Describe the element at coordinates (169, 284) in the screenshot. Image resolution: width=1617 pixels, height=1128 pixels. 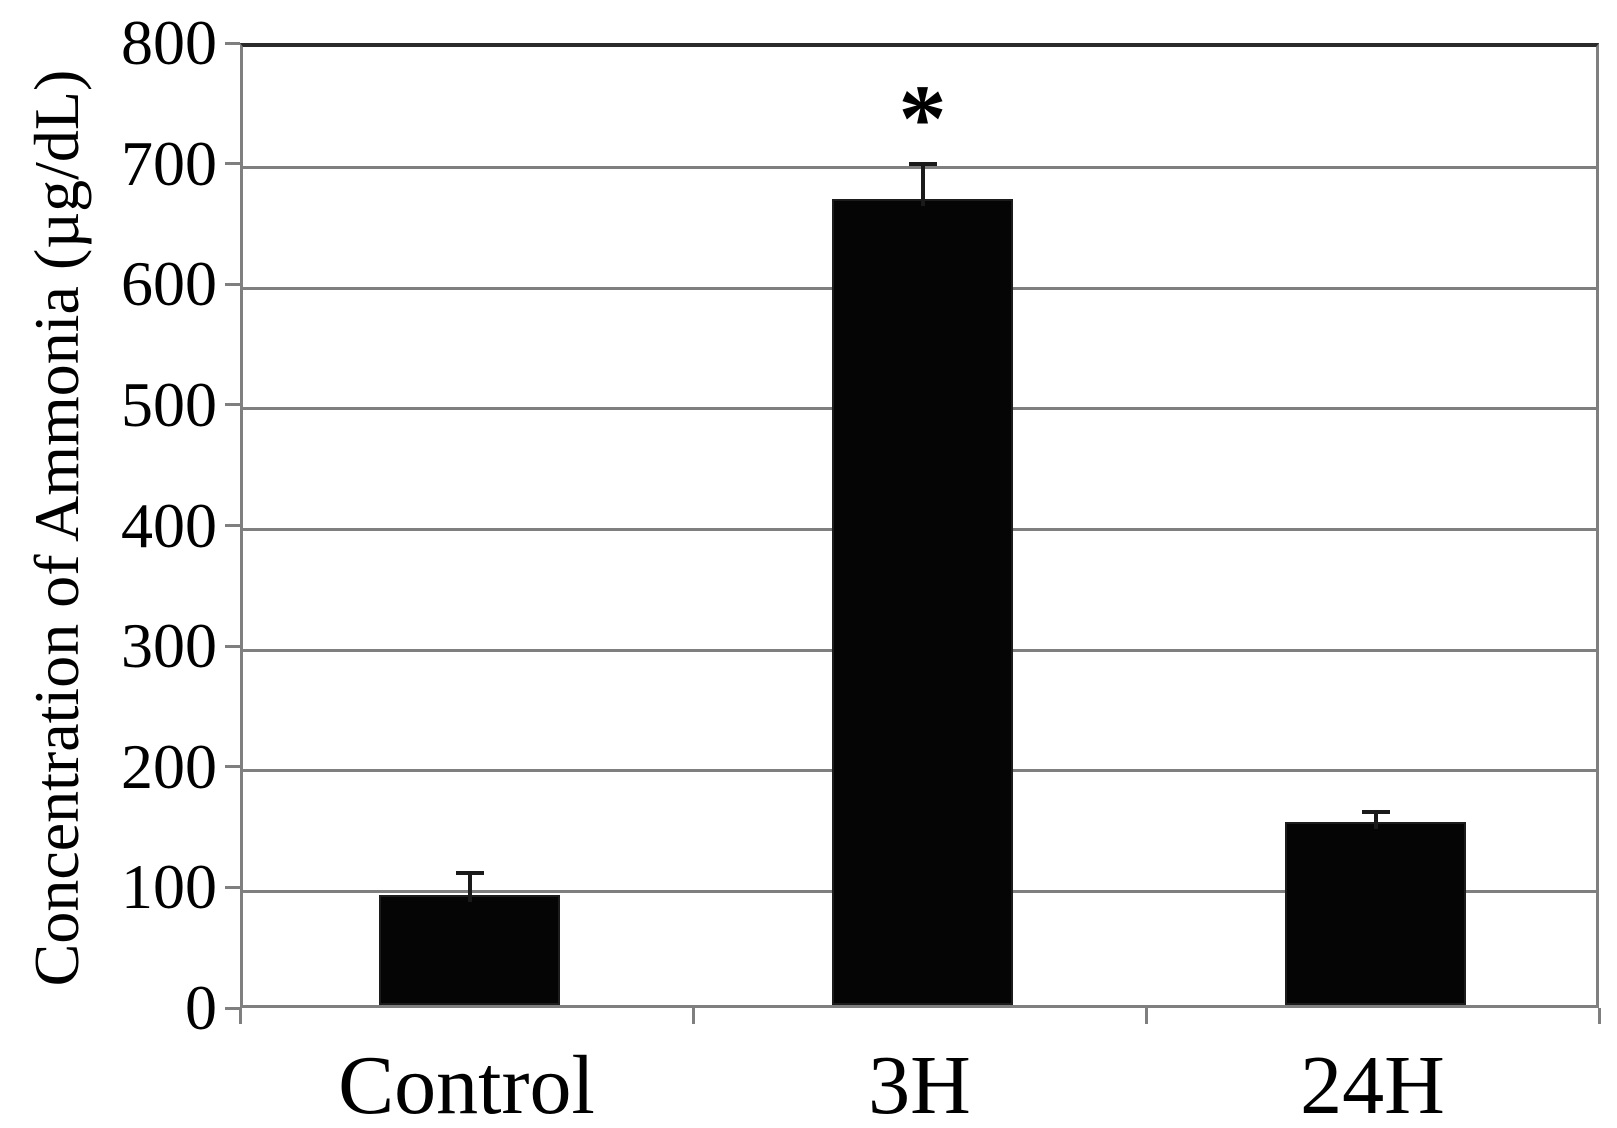
I see `y-tick-label-600: 600` at that location.